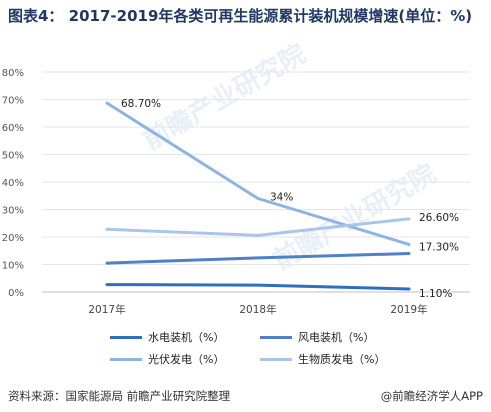  I want to click on data-label: 34%, so click(281, 198).